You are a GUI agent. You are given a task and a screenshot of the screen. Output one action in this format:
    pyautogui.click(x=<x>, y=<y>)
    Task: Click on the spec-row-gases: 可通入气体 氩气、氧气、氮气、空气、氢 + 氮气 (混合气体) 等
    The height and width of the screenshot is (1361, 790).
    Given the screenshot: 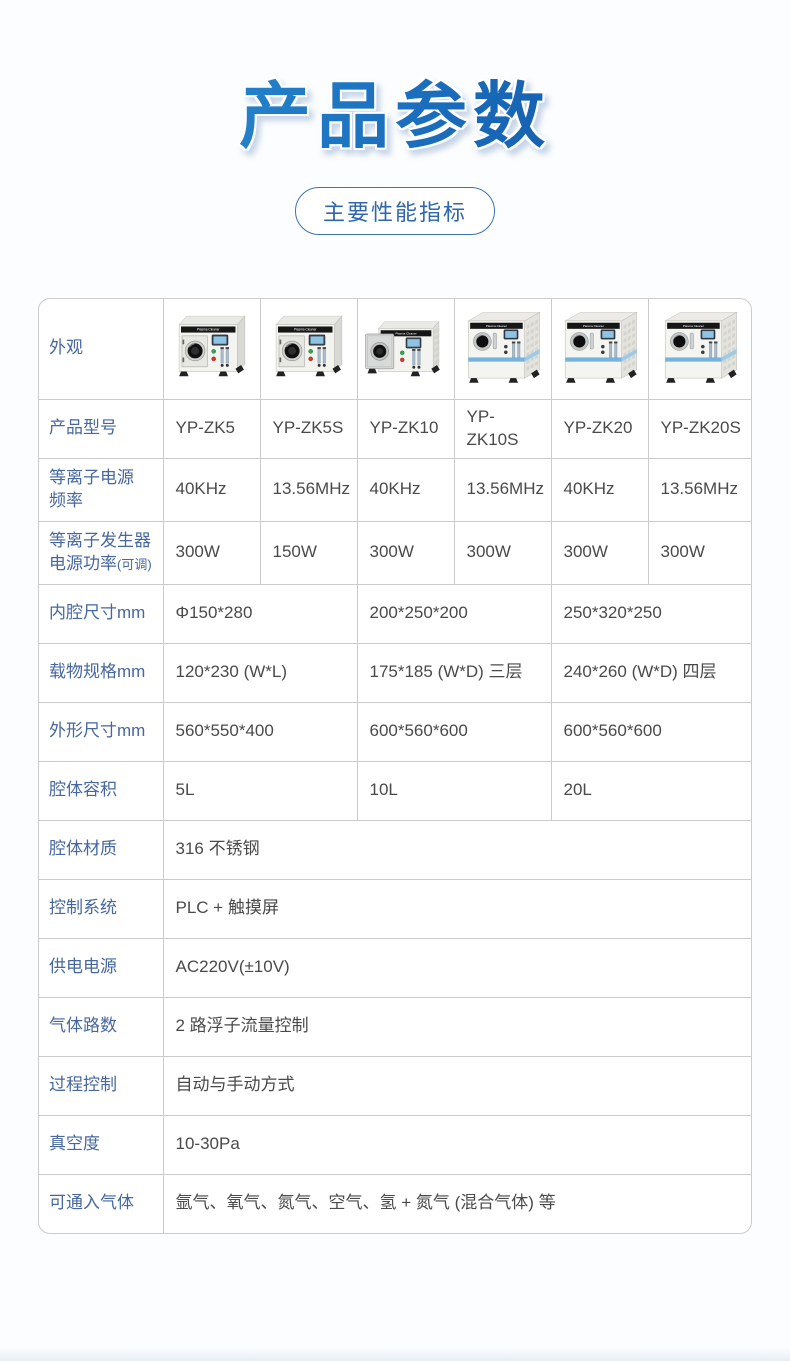 What is the action you would take?
    pyautogui.click(x=395, y=1203)
    